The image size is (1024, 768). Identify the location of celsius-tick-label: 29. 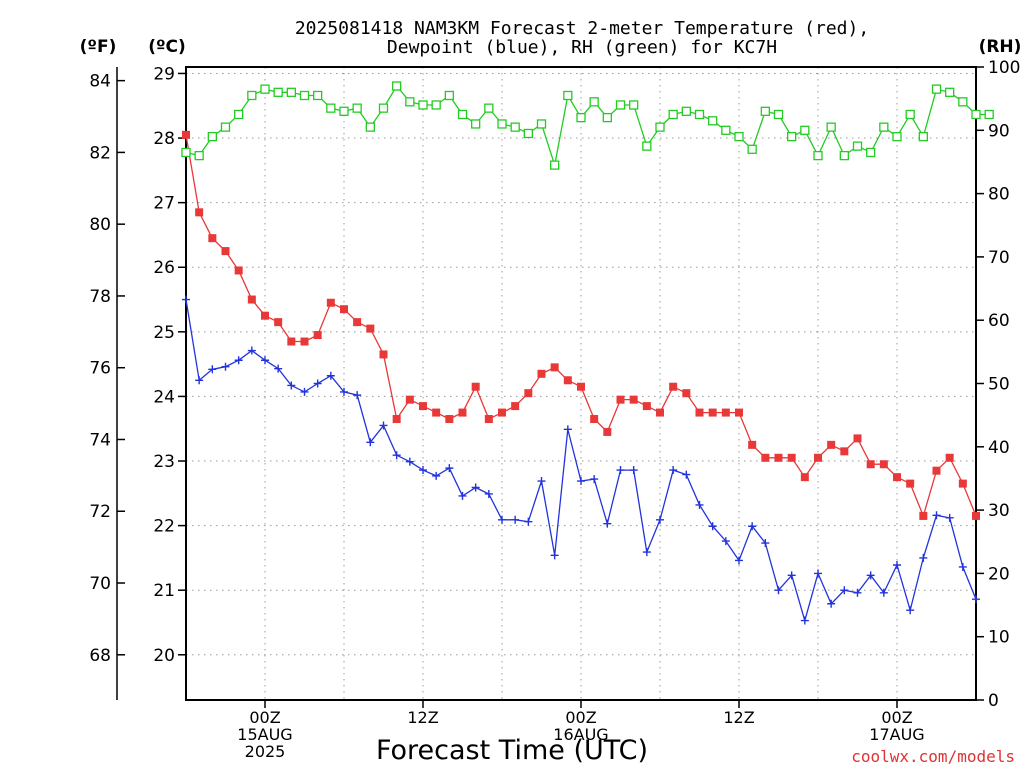
(164, 74).